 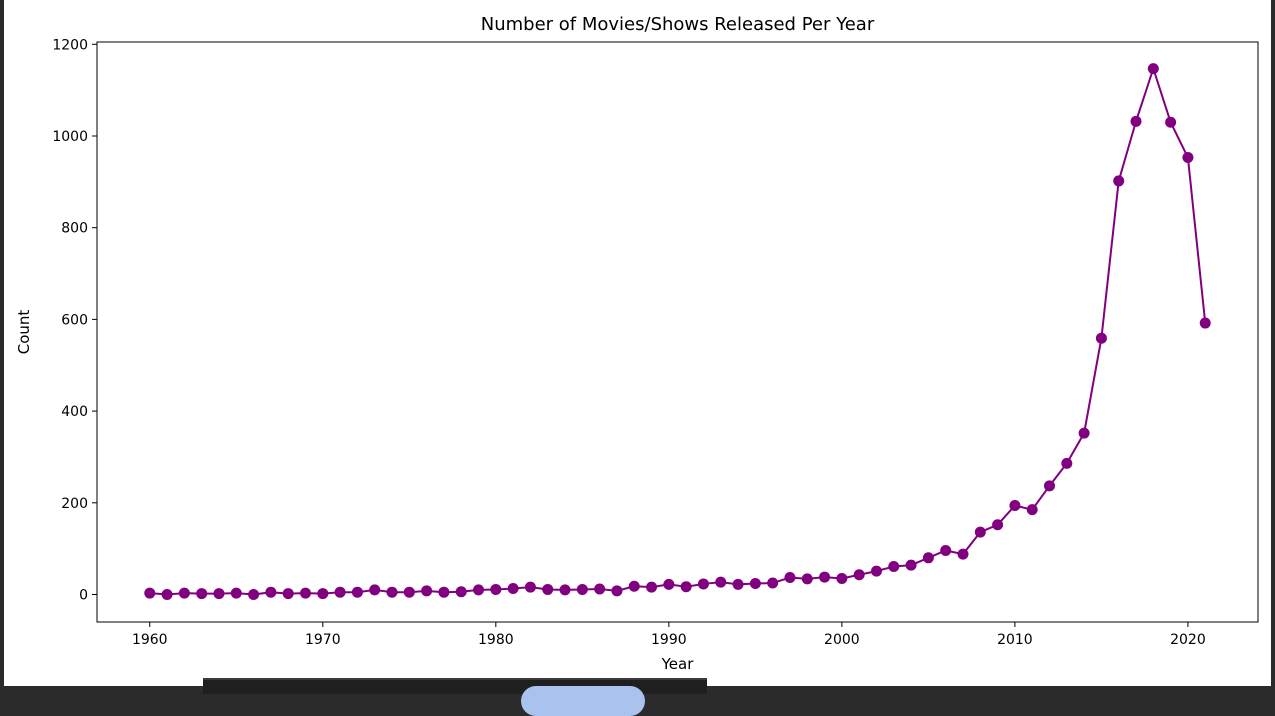 I want to click on x-axis-title: Year, so click(x=678, y=664).